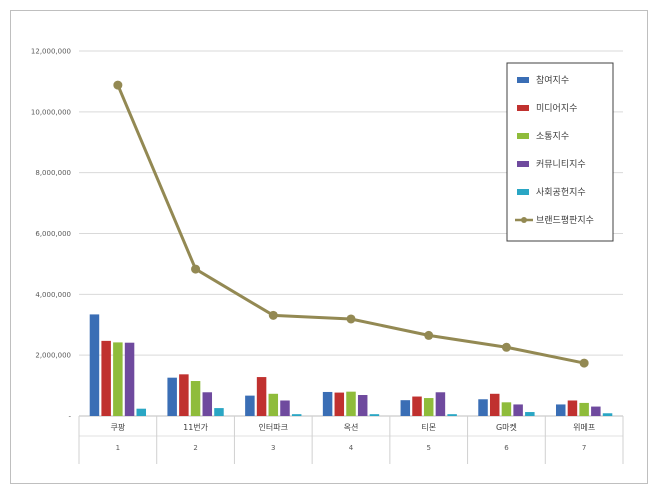  Describe the element at coordinates (428, 427) in the screenshot. I see `category-label: 티몬` at that location.